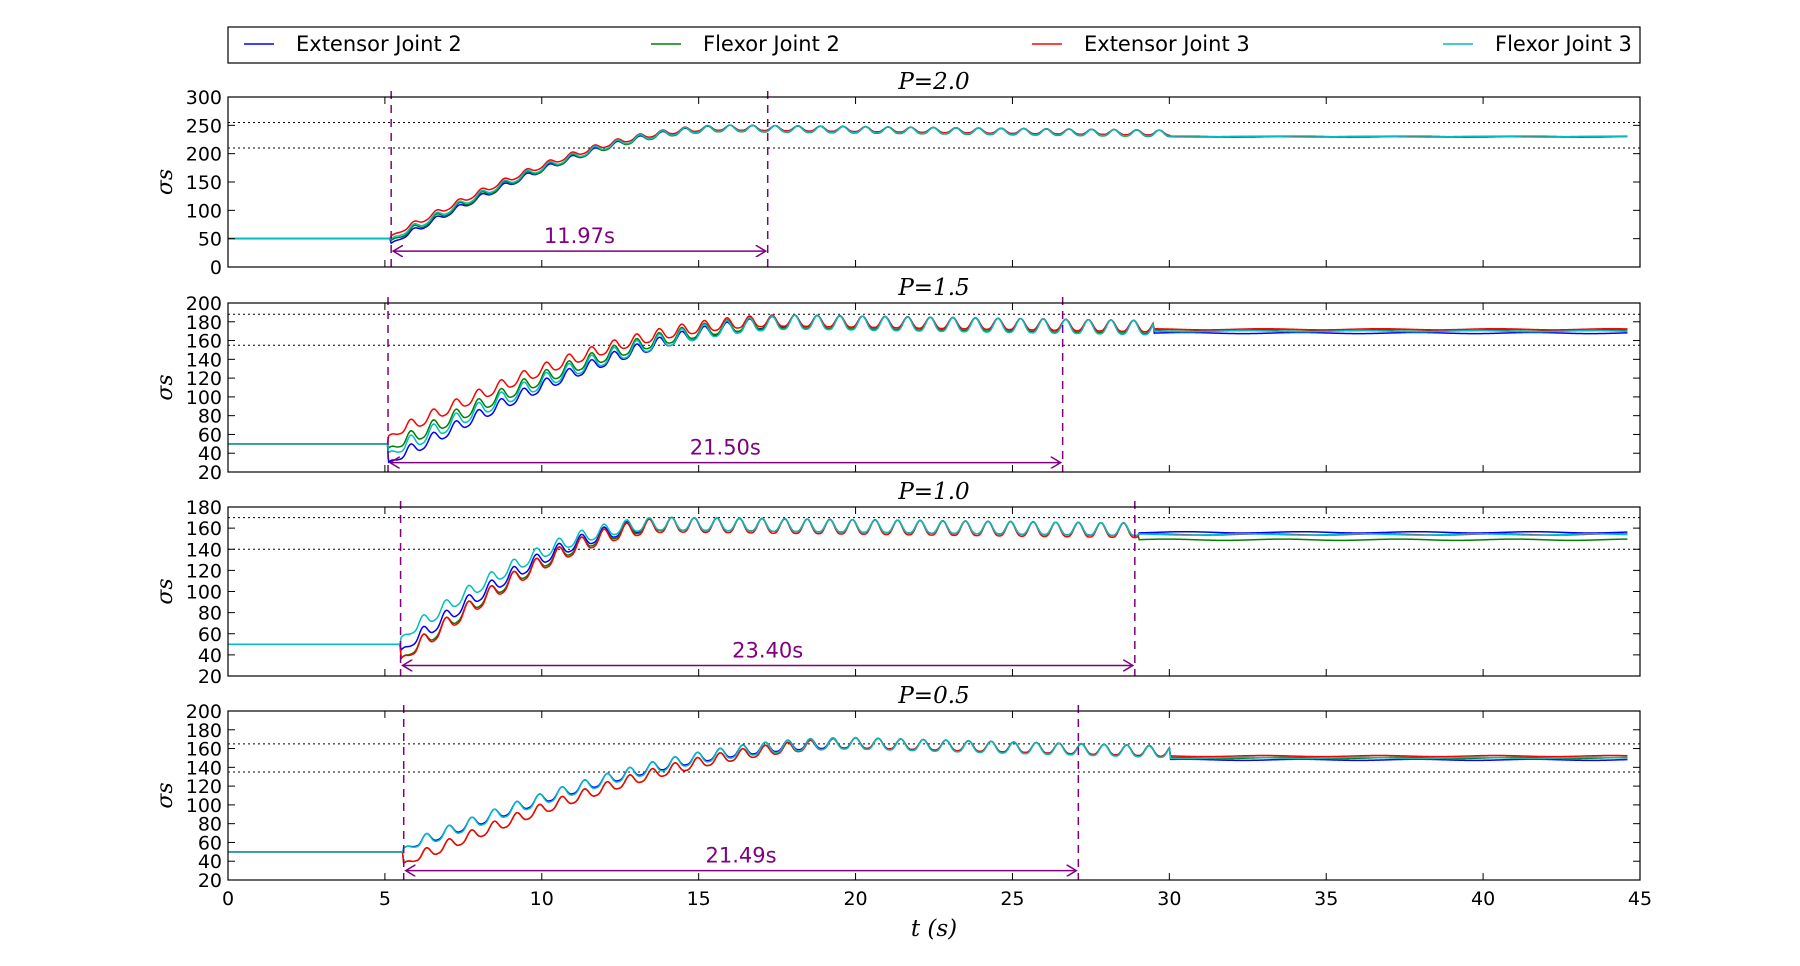  I want to click on y-tick-label: 50, so click(210, 240).